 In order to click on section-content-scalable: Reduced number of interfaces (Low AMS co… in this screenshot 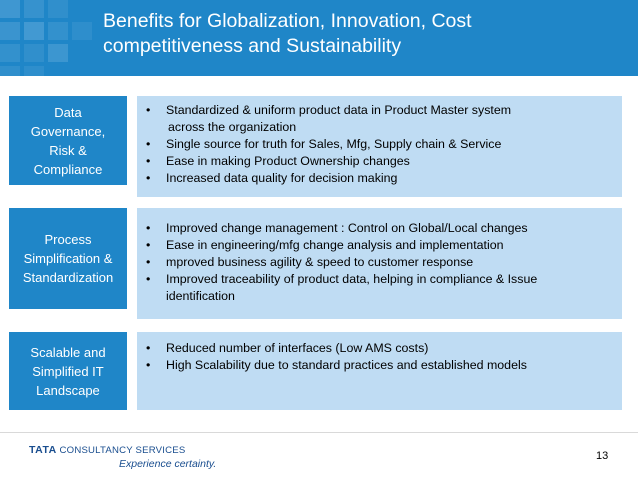, I will do `click(379, 371)`.